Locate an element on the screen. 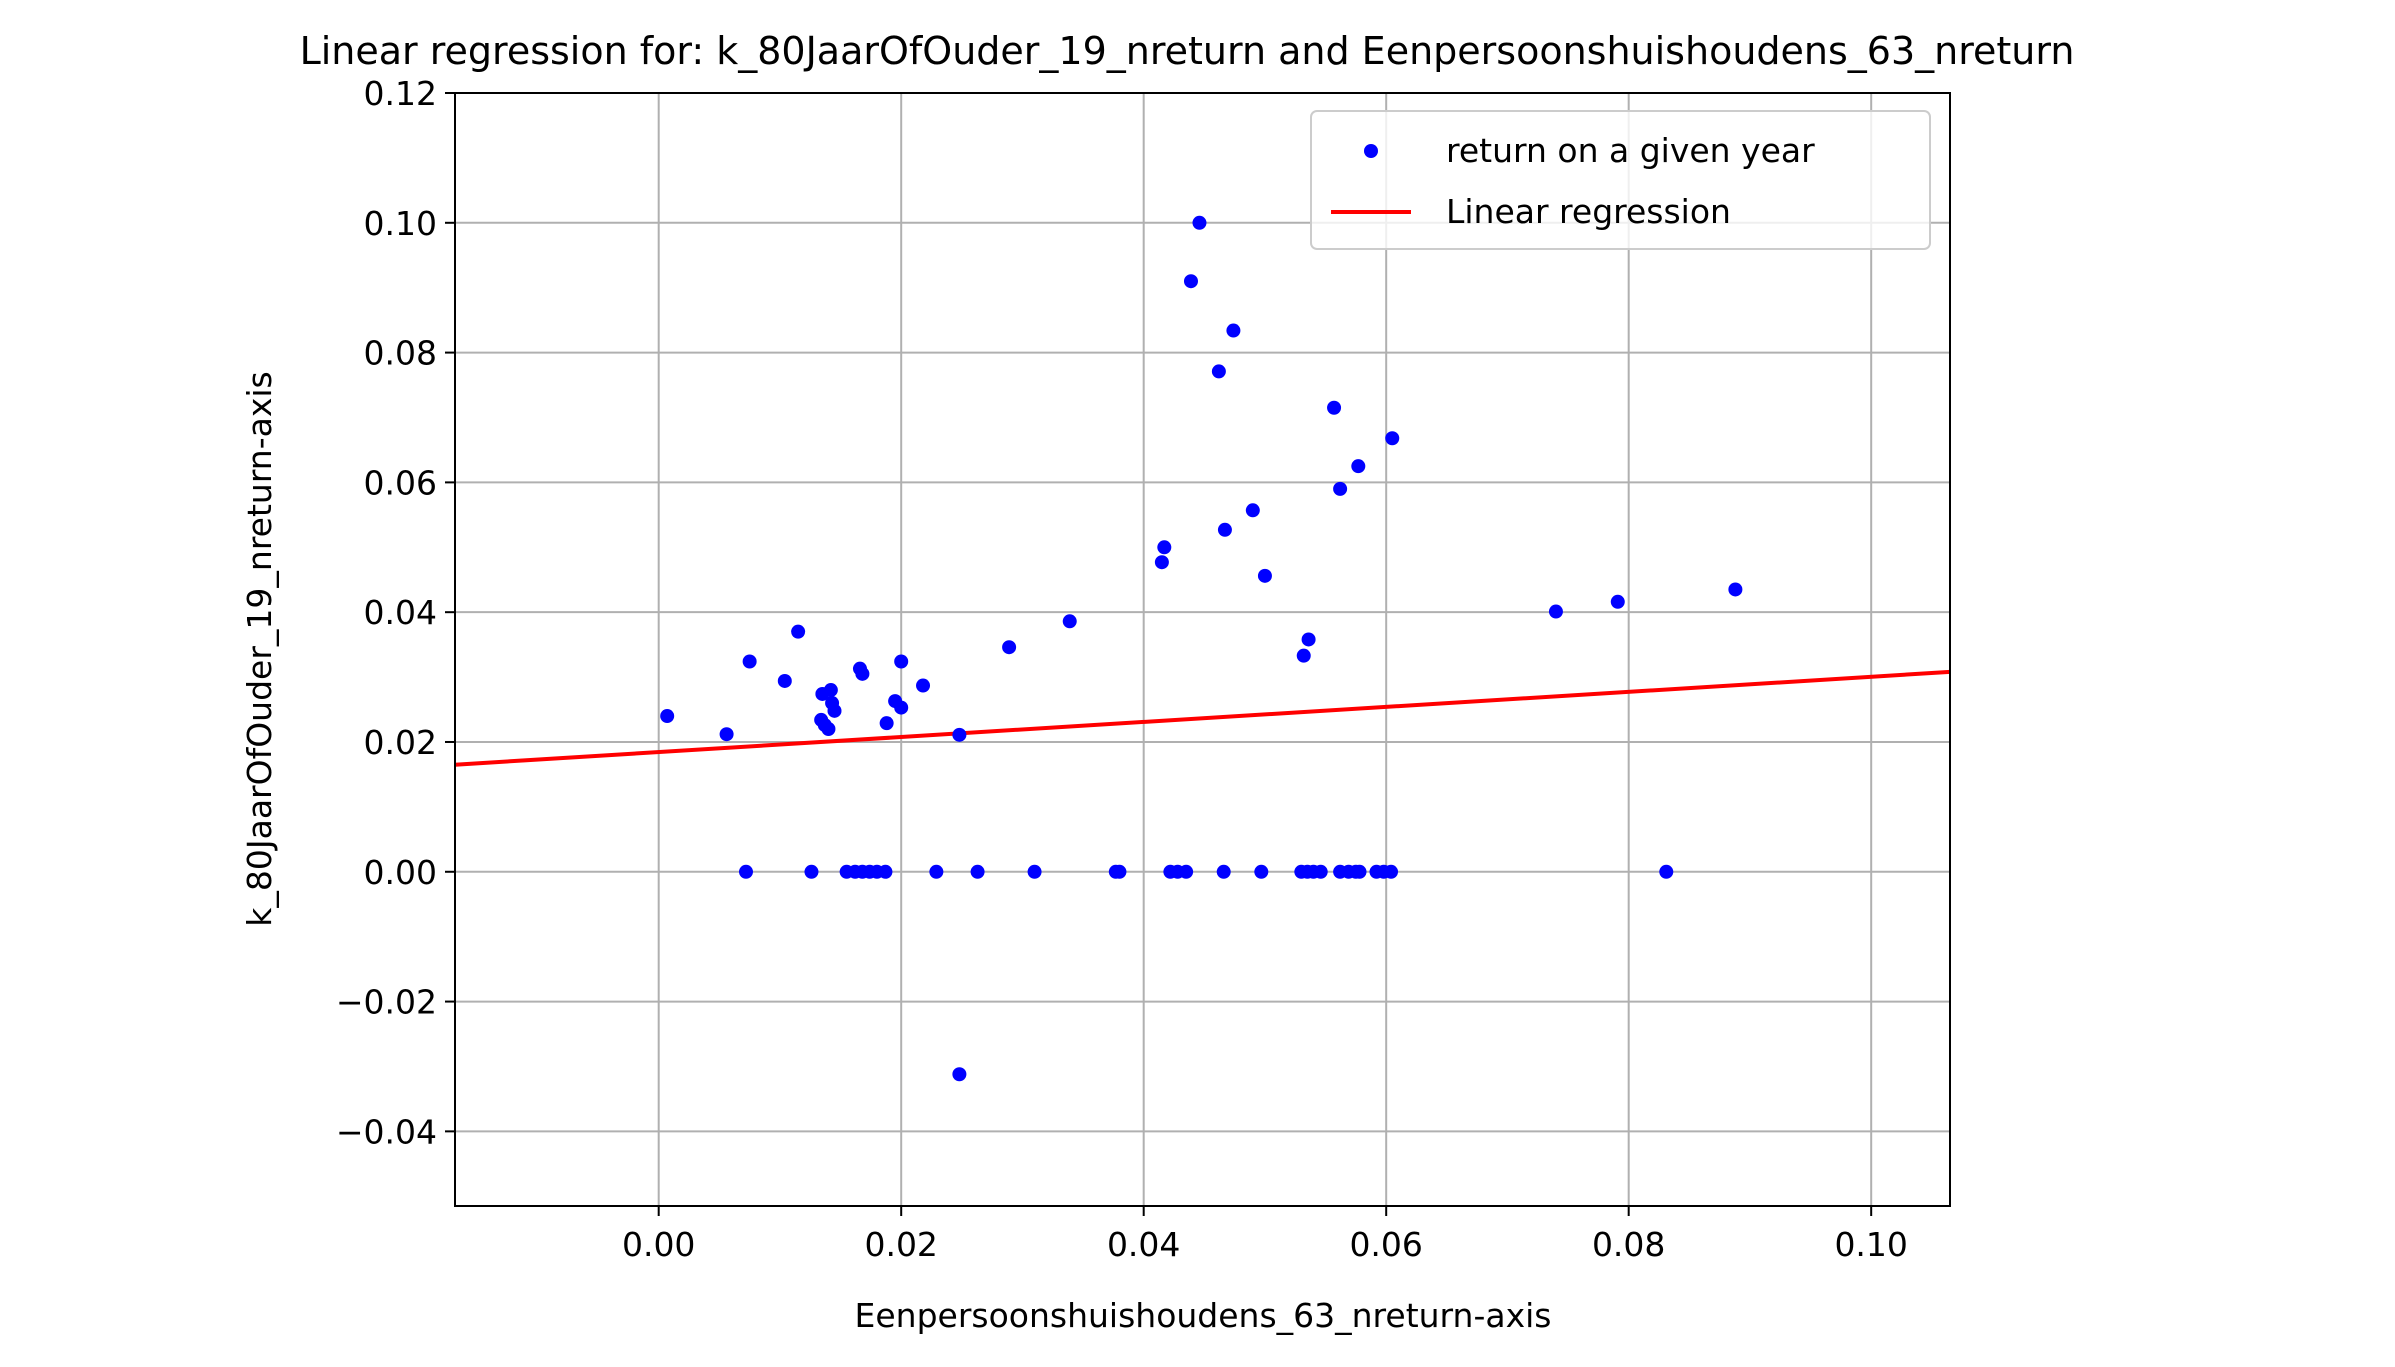  legend: return on a given year Linear regression is located at coordinates (1620, 180).